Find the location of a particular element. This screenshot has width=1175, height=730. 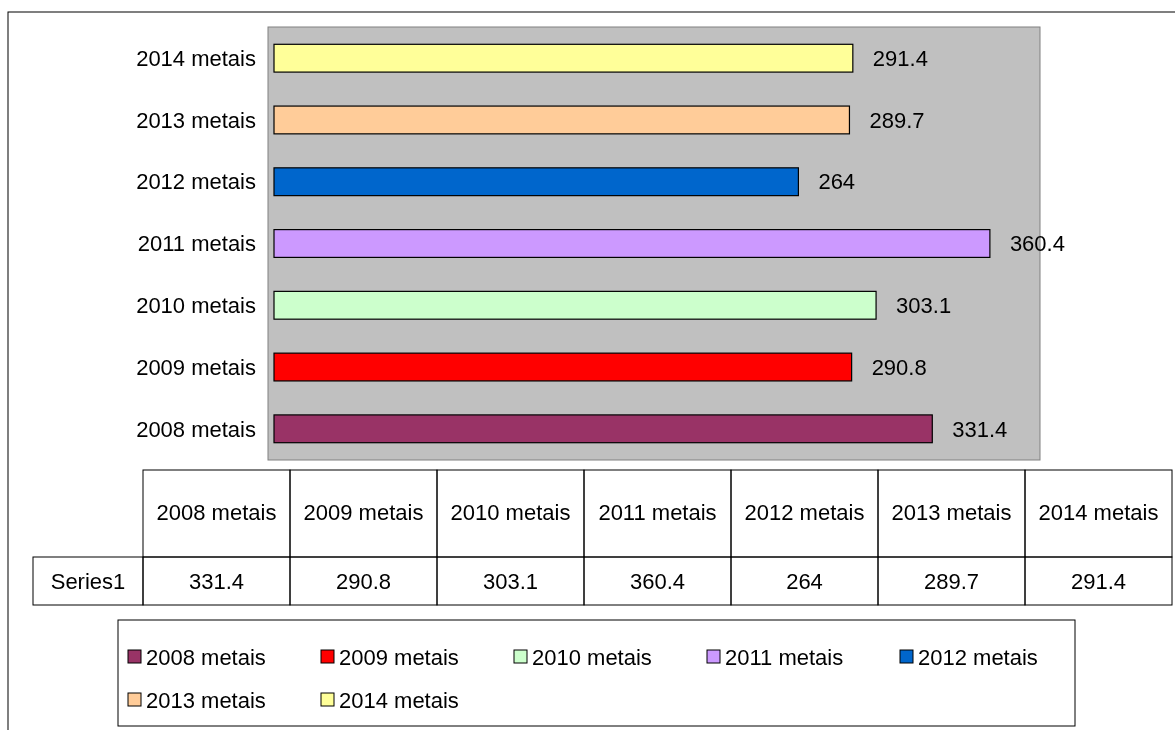

y-tick-label: 2011 metais is located at coordinates (196, 244).